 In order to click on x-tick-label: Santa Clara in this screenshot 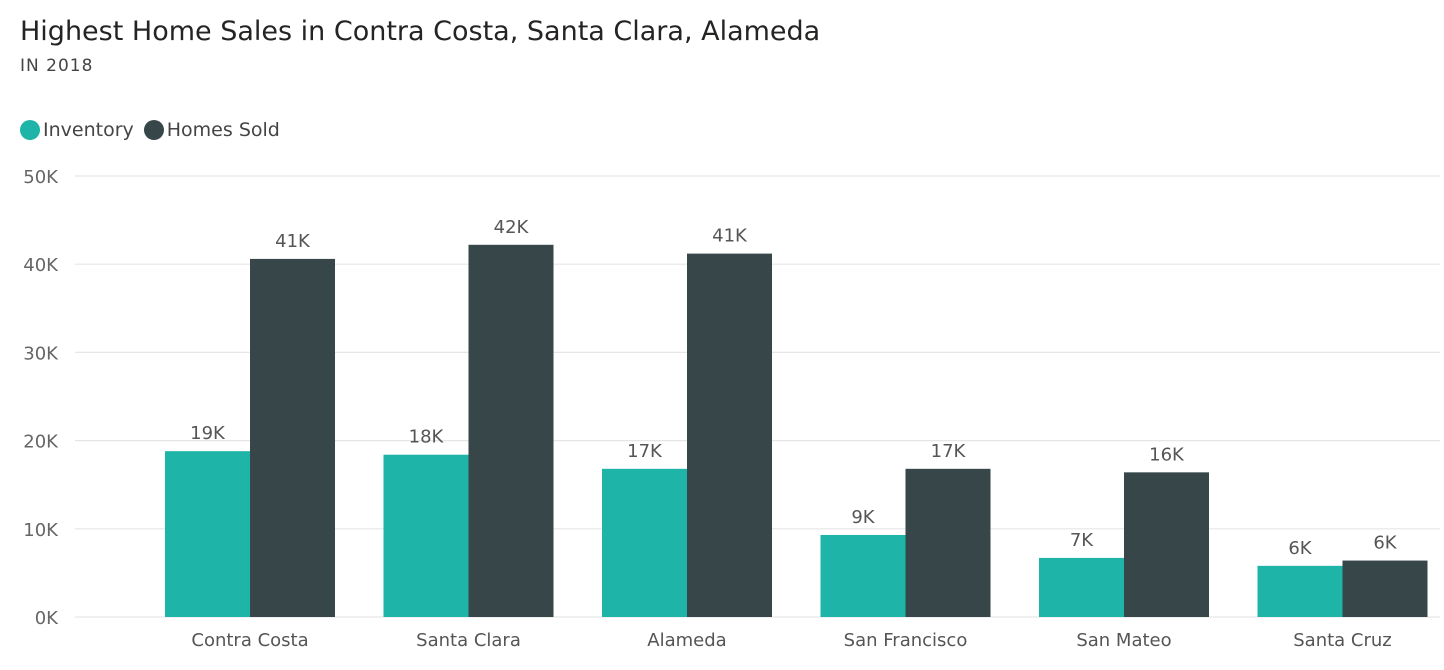, I will do `click(468, 640)`.